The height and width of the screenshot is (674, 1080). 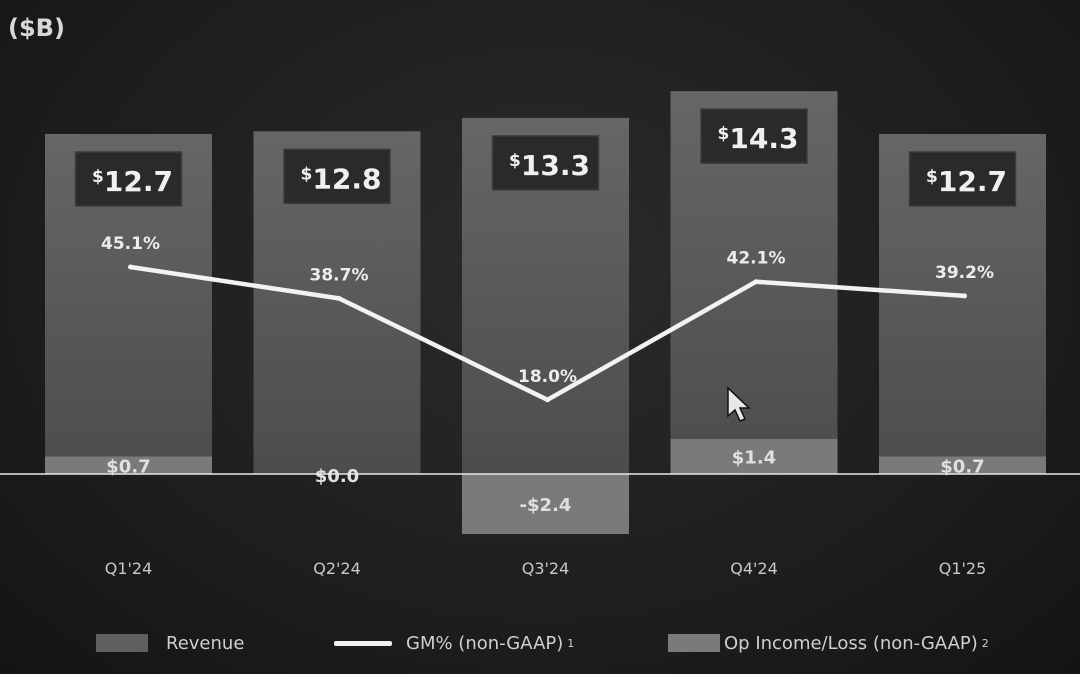 What do you see at coordinates (485, 643) in the screenshot?
I see `legend-label-gm: GM% (non-GAAP)` at bounding box center [485, 643].